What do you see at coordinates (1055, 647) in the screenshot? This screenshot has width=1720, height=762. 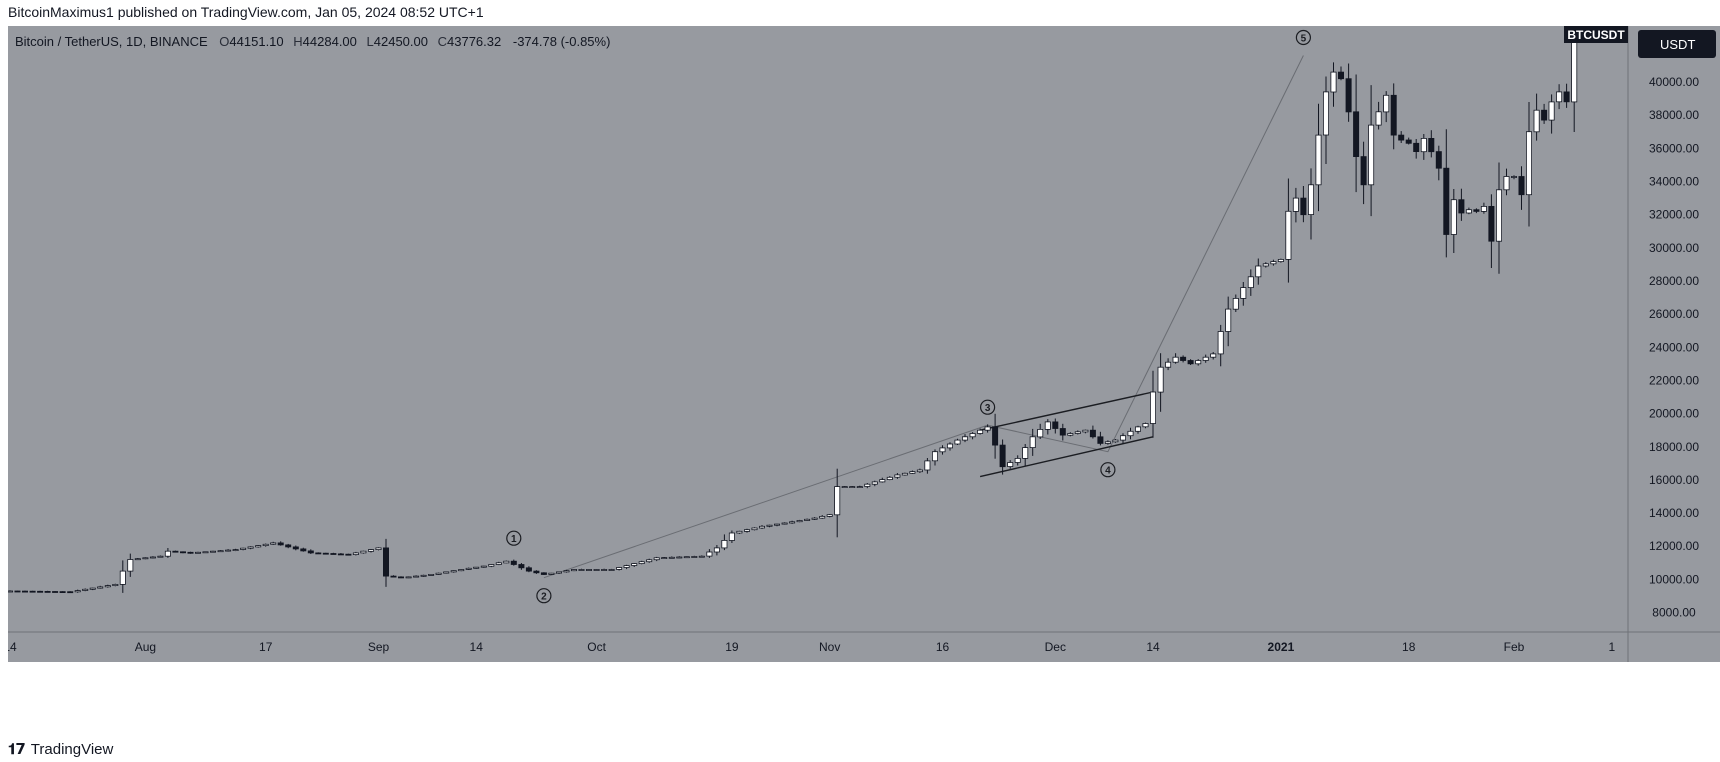 I see `x-tick-label: Dec` at bounding box center [1055, 647].